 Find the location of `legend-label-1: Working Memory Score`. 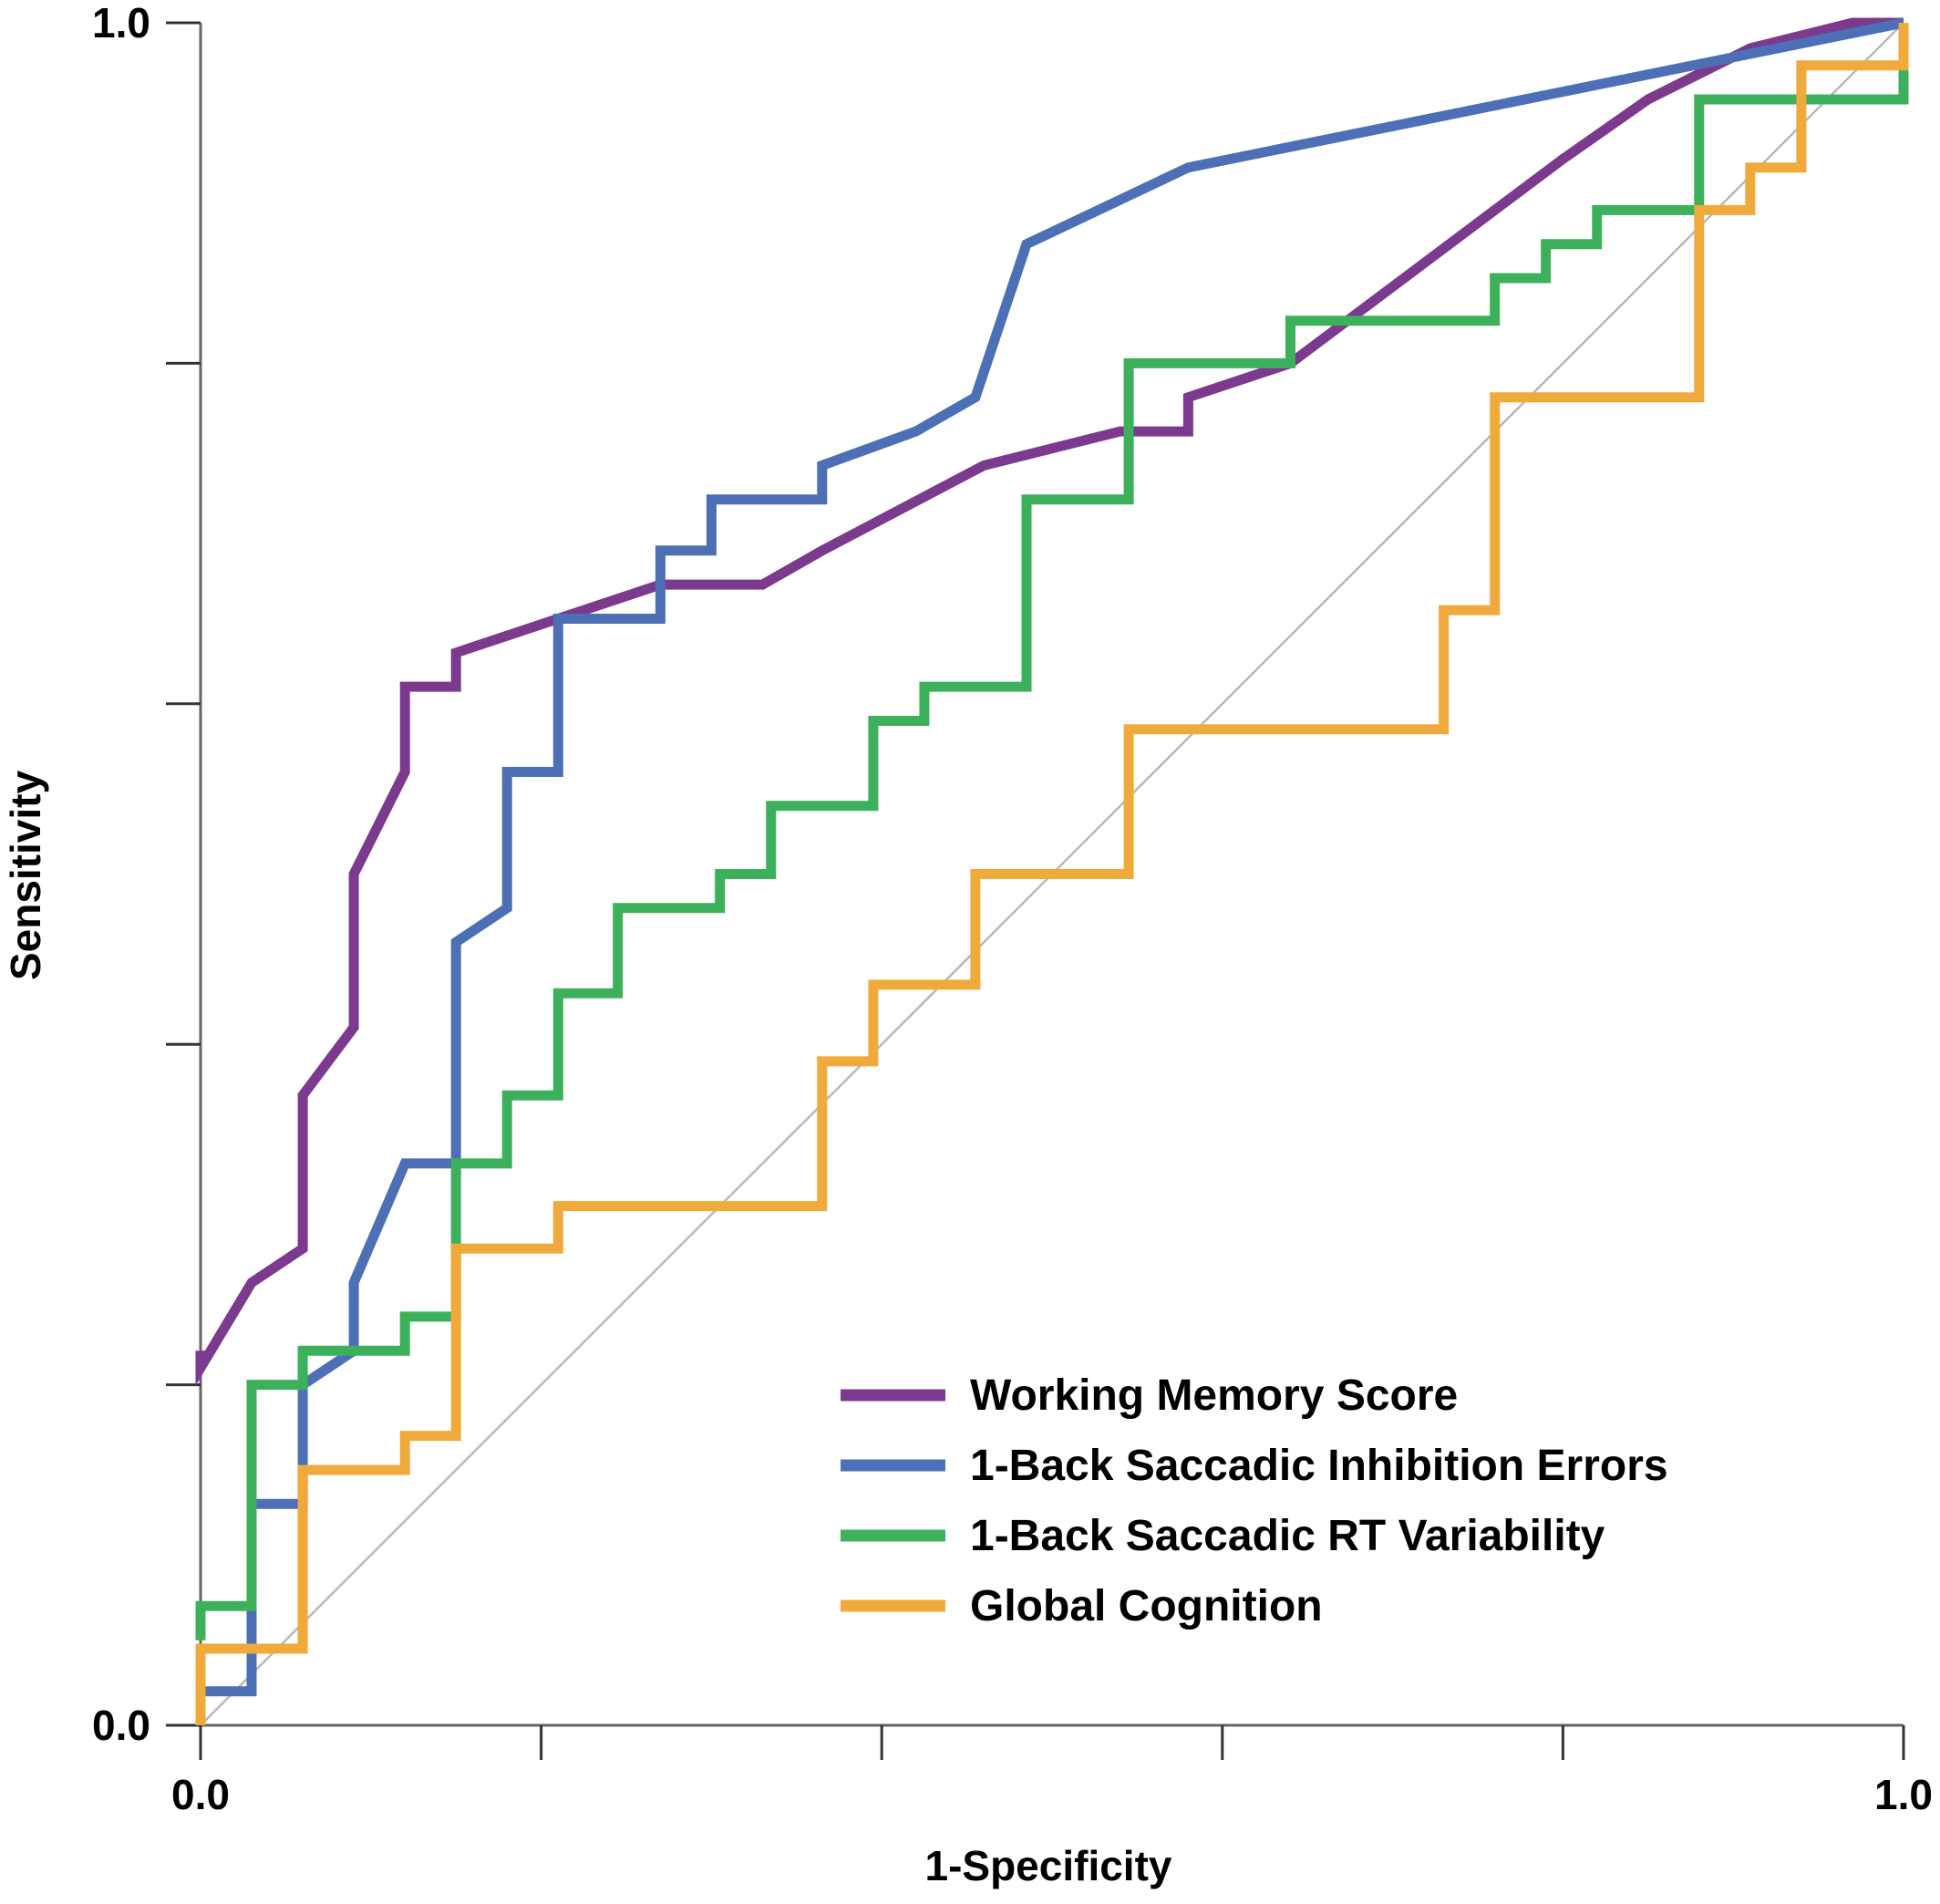

legend-label-1: Working Memory Score is located at coordinates (1214, 1396).